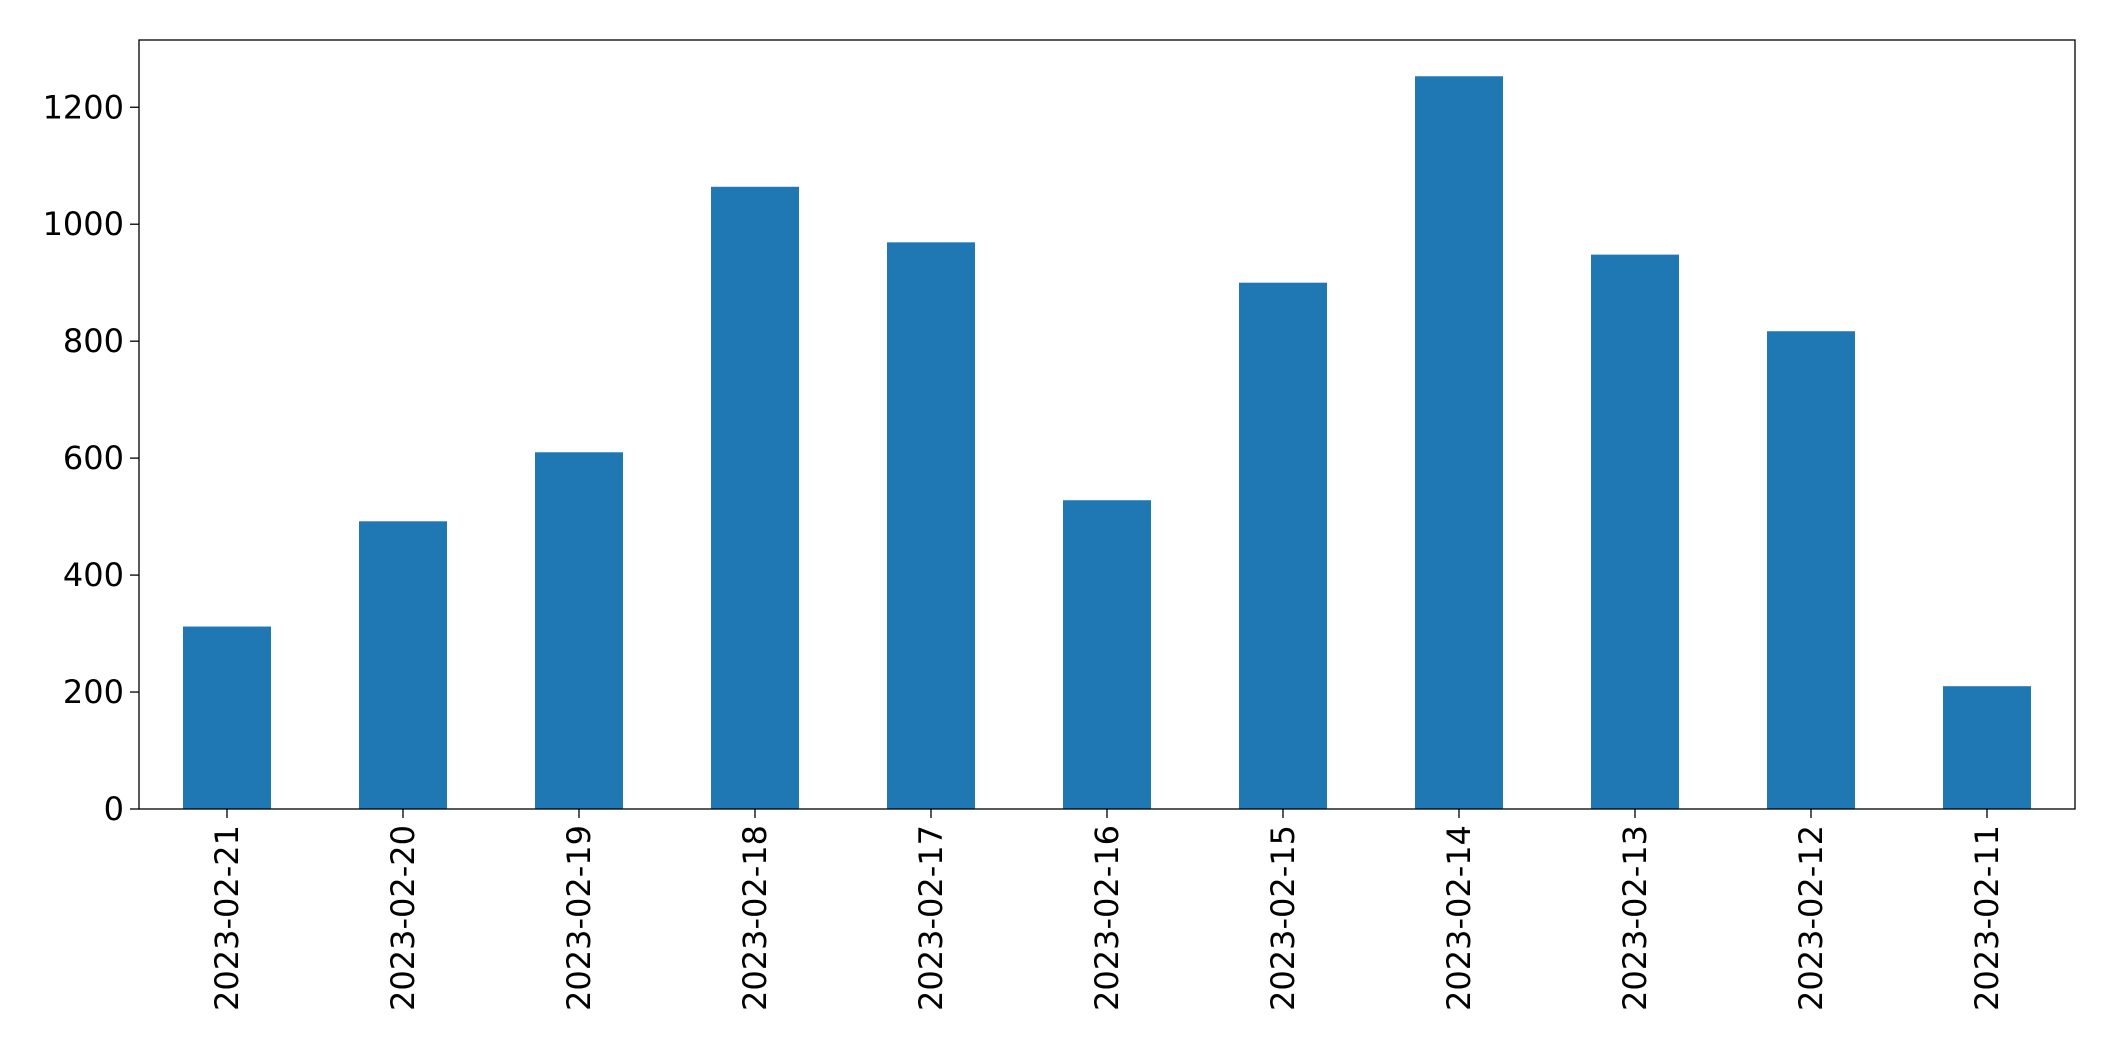  I want to click on x-tick-label: 2023-02-18, so click(755, 918).